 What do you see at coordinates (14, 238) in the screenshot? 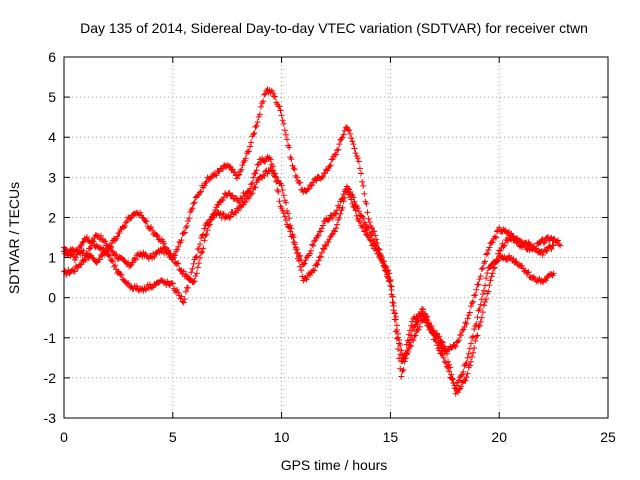
I see `y-axis-label: SDTVAR / TECUs` at bounding box center [14, 238].